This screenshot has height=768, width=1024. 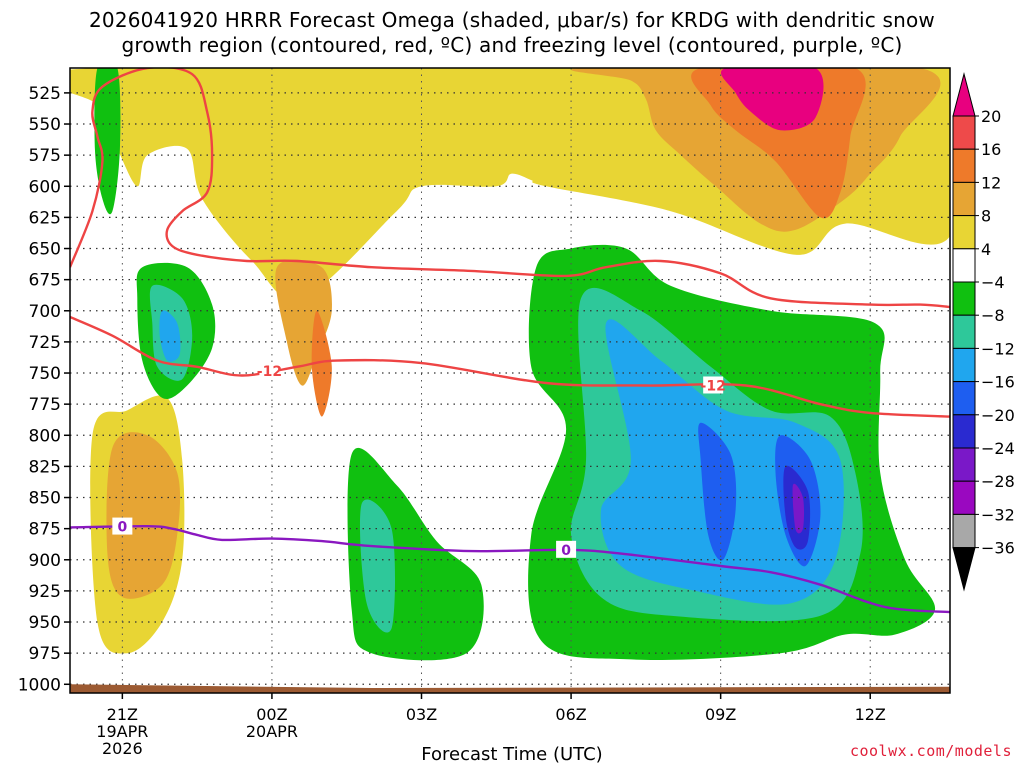 What do you see at coordinates (991, 182) in the screenshot?
I see `colorbar-label-2: 12` at bounding box center [991, 182].